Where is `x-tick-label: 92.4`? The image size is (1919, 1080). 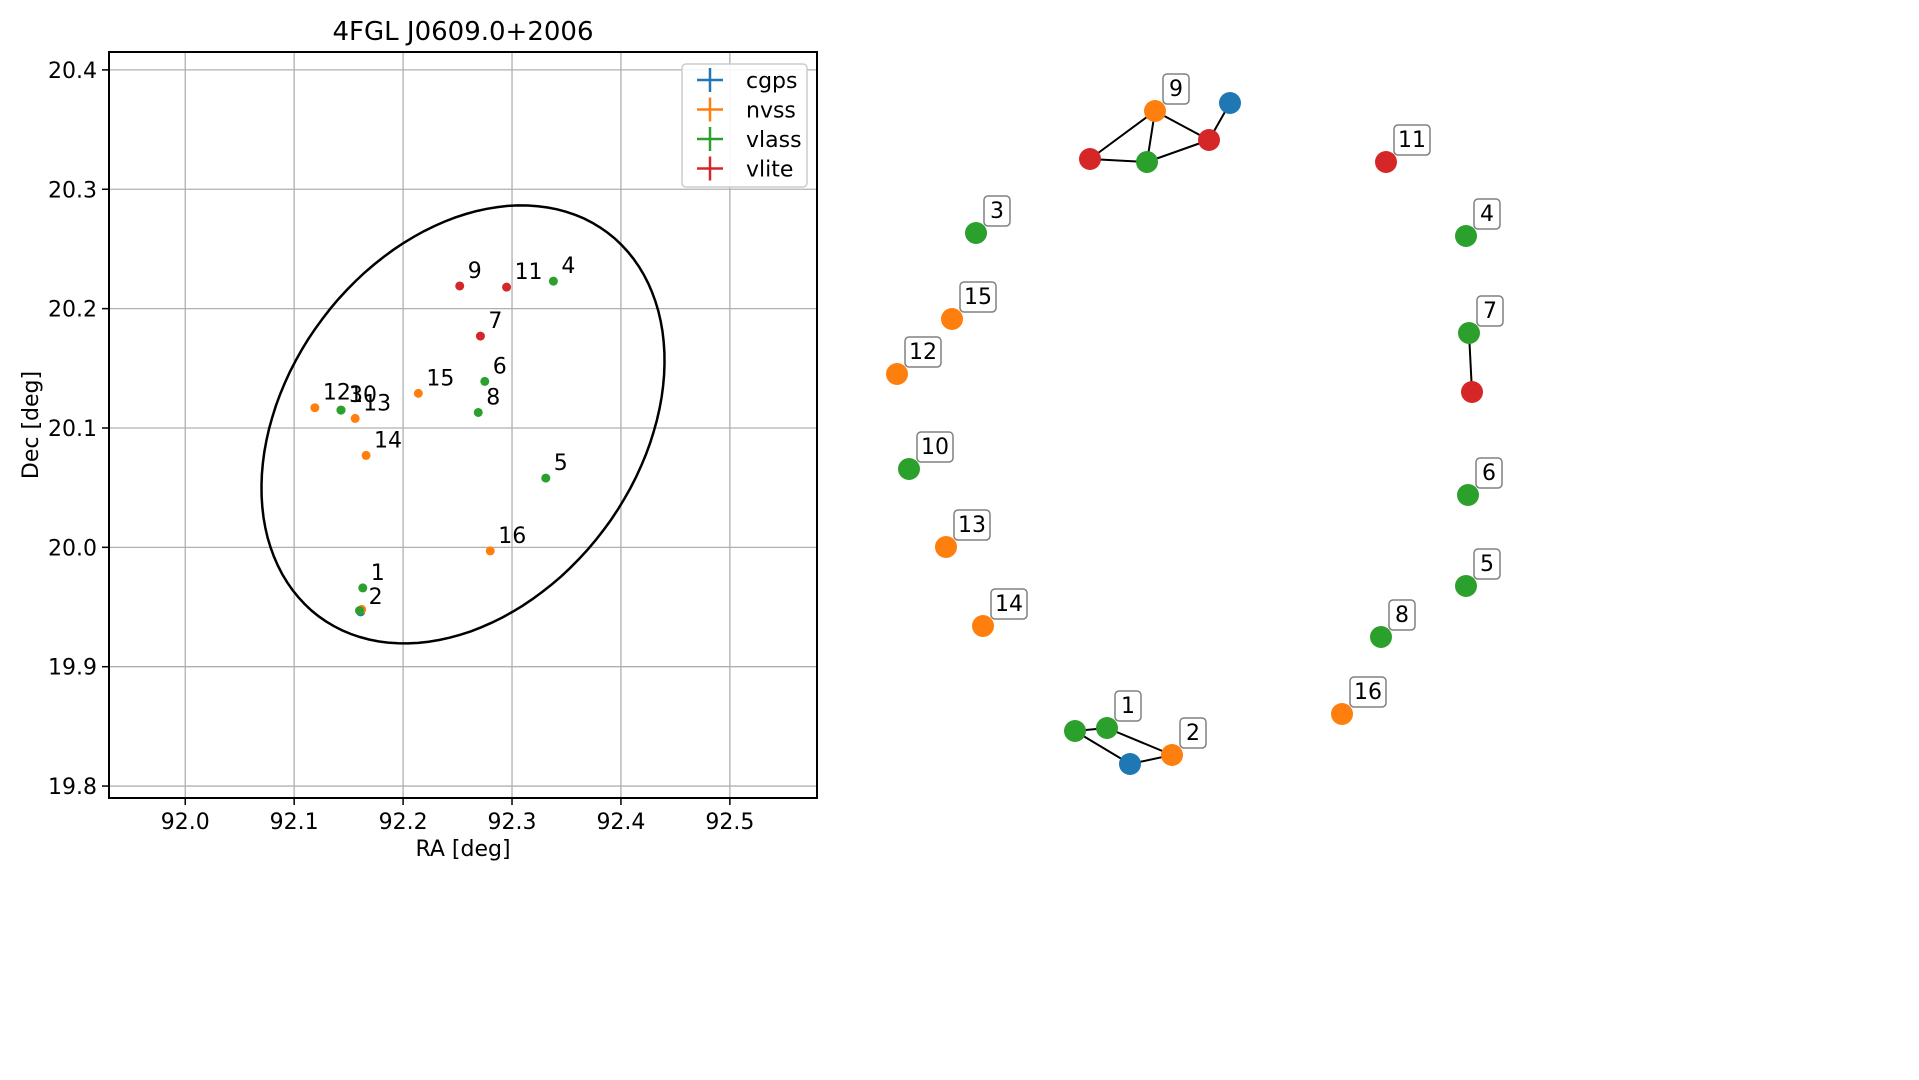 x-tick-label: 92.4 is located at coordinates (620, 822).